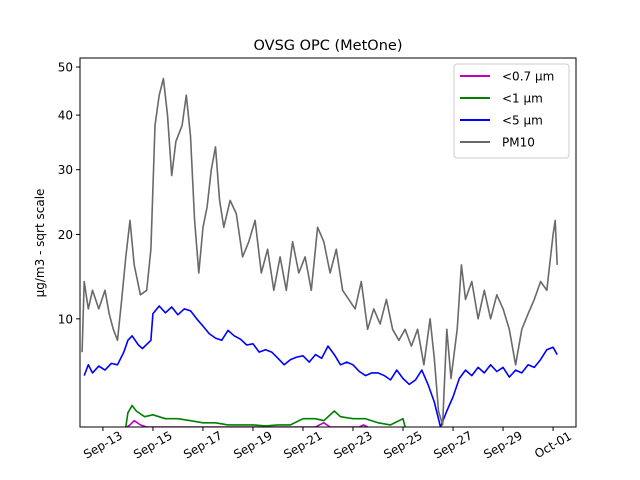 This screenshot has height=480, width=640. What do you see at coordinates (522, 99) in the screenshot?
I see `legend-entry-label: <1 µm` at bounding box center [522, 99].